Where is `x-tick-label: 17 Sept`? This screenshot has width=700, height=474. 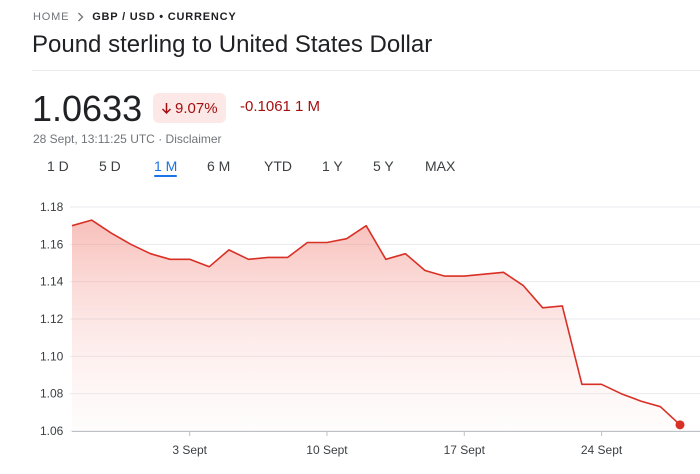 x-tick-label: 17 Sept is located at coordinates (465, 450).